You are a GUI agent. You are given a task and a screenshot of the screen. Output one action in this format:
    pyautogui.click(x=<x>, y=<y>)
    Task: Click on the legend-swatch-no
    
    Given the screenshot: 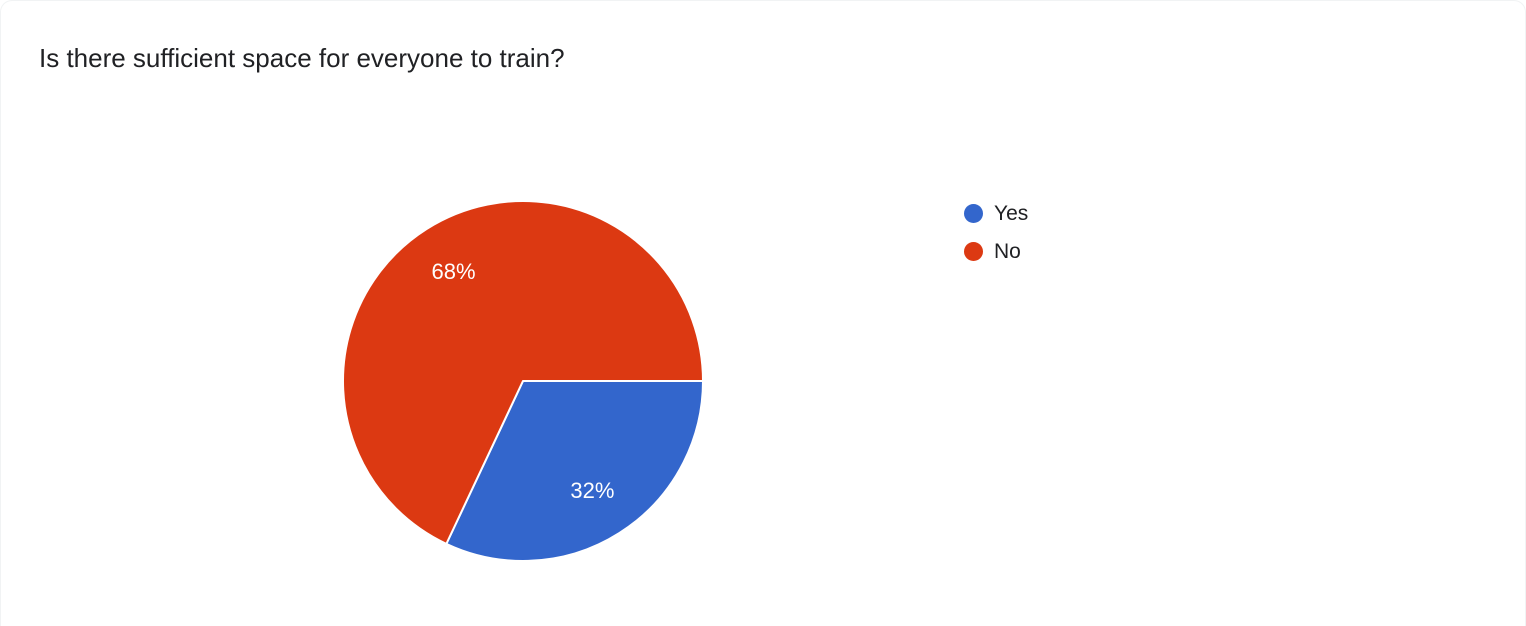 What is the action you would take?
    pyautogui.click(x=973, y=251)
    